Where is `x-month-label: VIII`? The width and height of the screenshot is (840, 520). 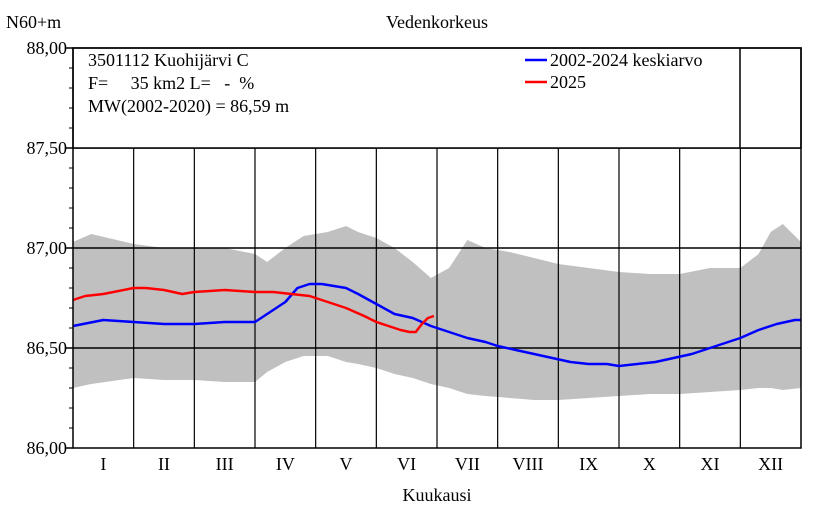 x-month-label: VIII is located at coordinates (528, 464).